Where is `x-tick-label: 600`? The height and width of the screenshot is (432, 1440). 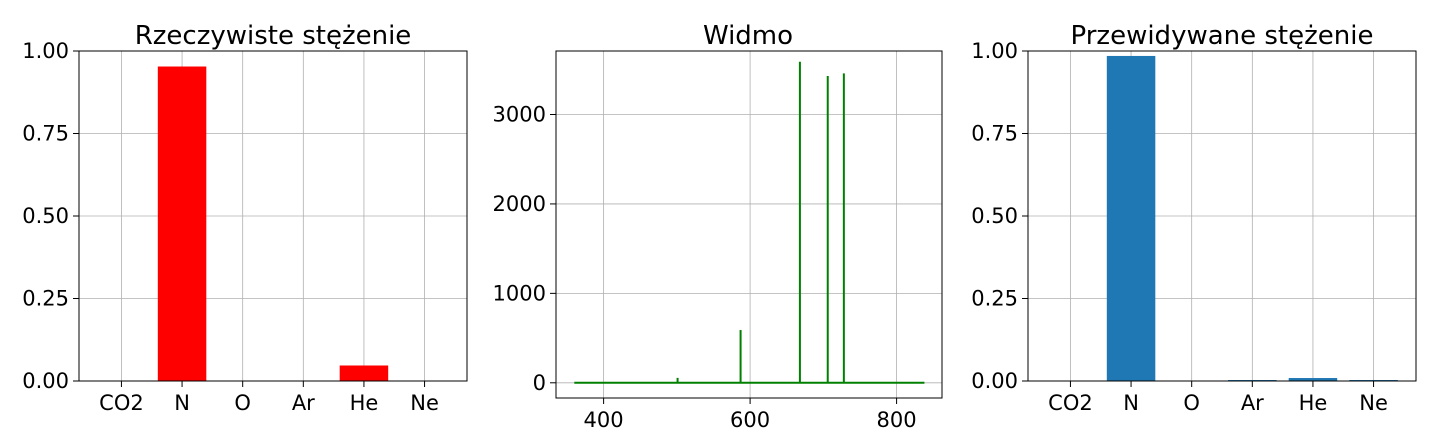
x-tick-label: 600 is located at coordinates (750, 420).